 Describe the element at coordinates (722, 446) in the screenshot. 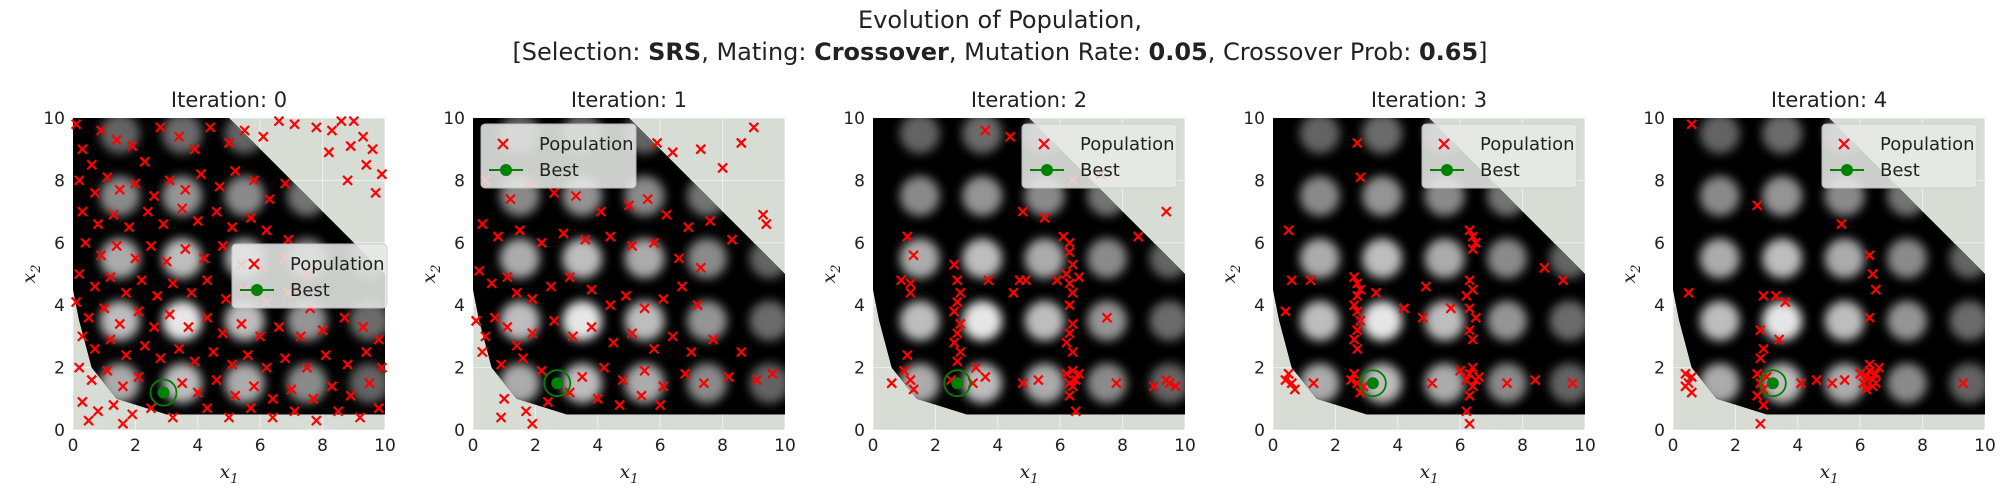

I see `x-tick-label: 8` at that location.